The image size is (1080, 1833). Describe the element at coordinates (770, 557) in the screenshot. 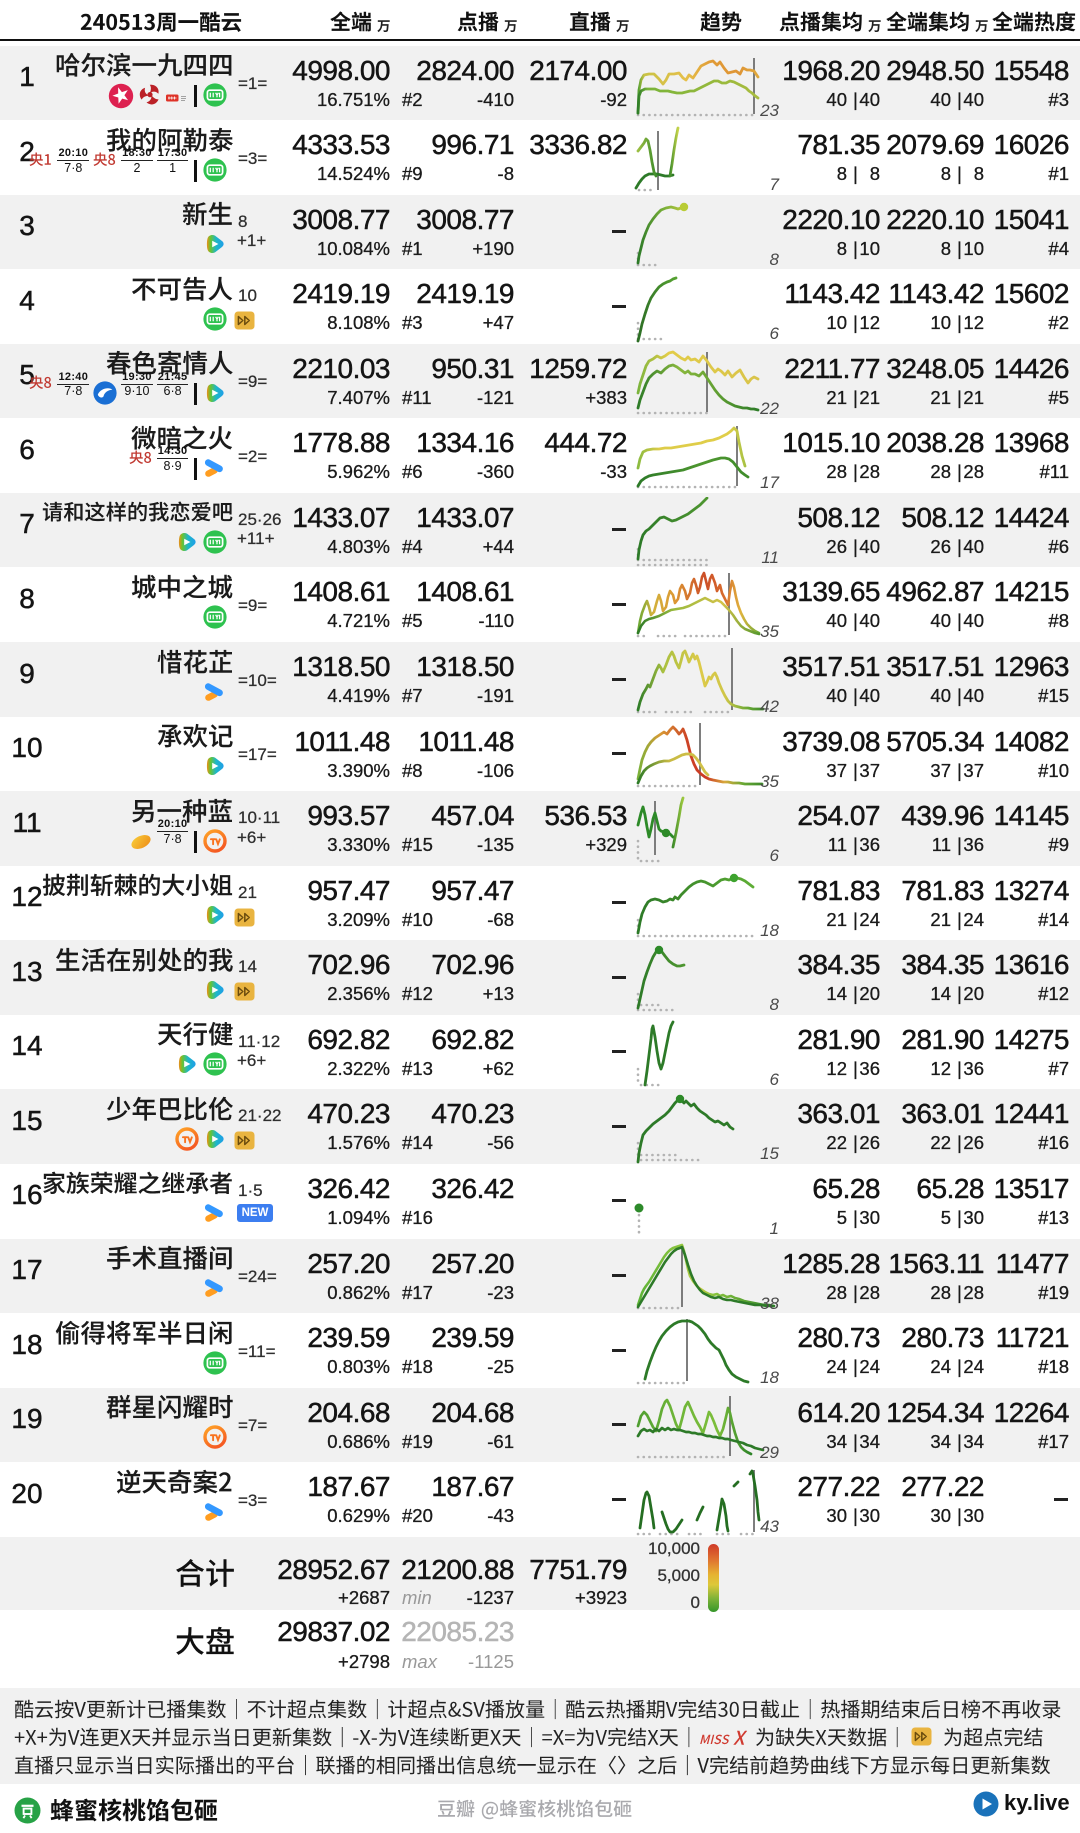

I see `svg-text: 11` at that location.